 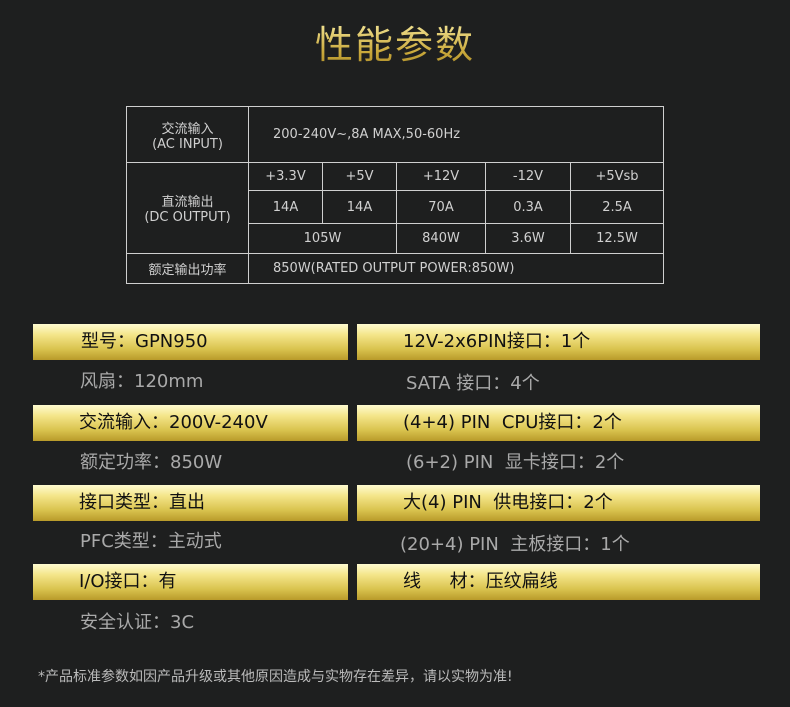 What do you see at coordinates (142, 381) in the screenshot?
I see `spec-item: 风扇：120mm` at bounding box center [142, 381].